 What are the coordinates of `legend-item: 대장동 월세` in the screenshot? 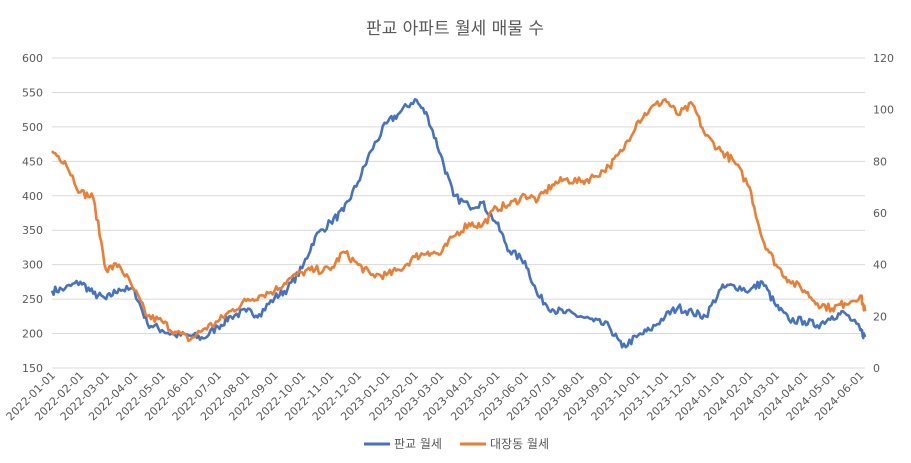 It's located at (504, 444).